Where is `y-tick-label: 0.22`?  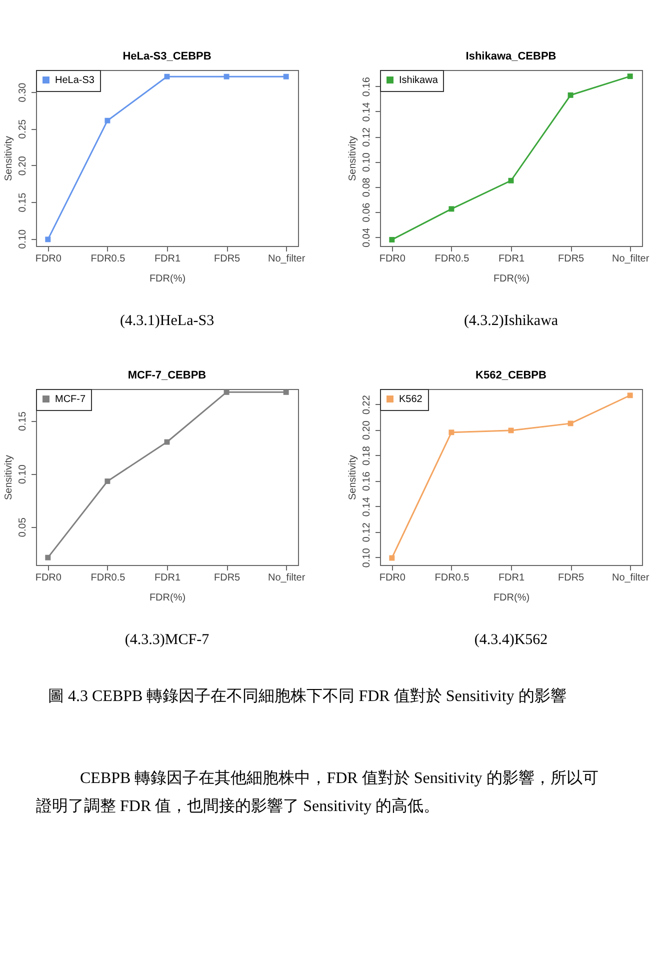
y-tick-label: 0.22 is located at coordinates (367, 404).